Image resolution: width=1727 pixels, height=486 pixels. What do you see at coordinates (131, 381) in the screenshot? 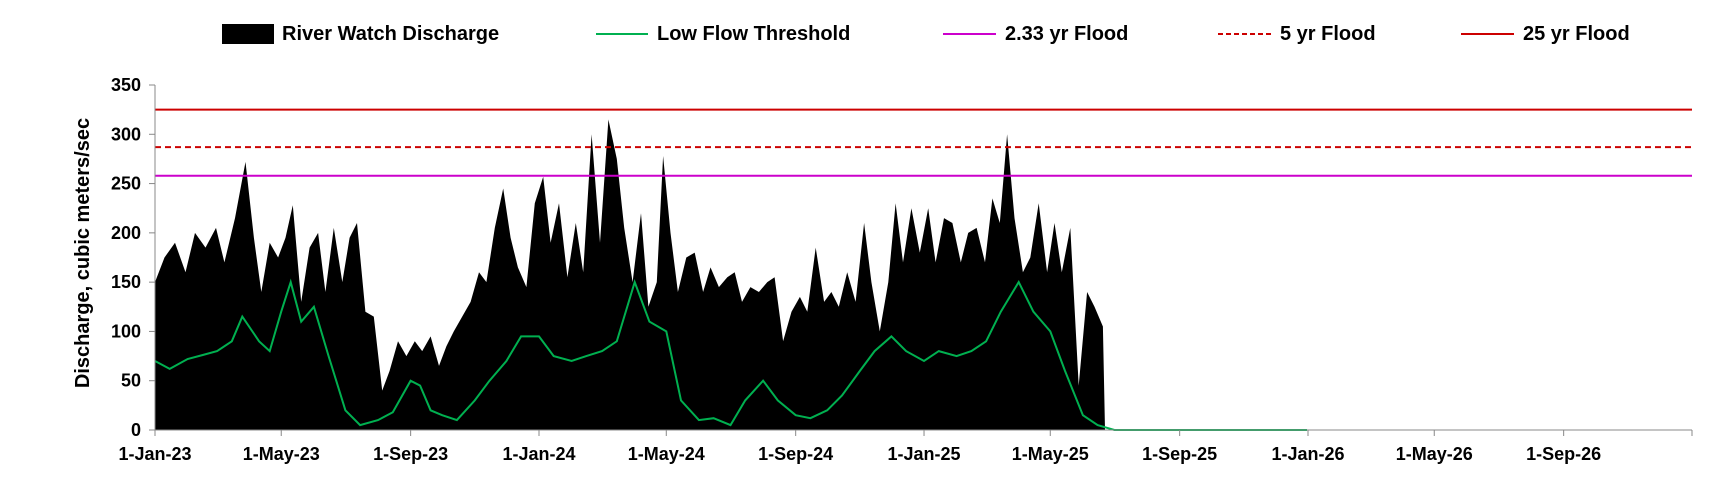
I see `y-tick-label: 50` at bounding box center [131, 381].